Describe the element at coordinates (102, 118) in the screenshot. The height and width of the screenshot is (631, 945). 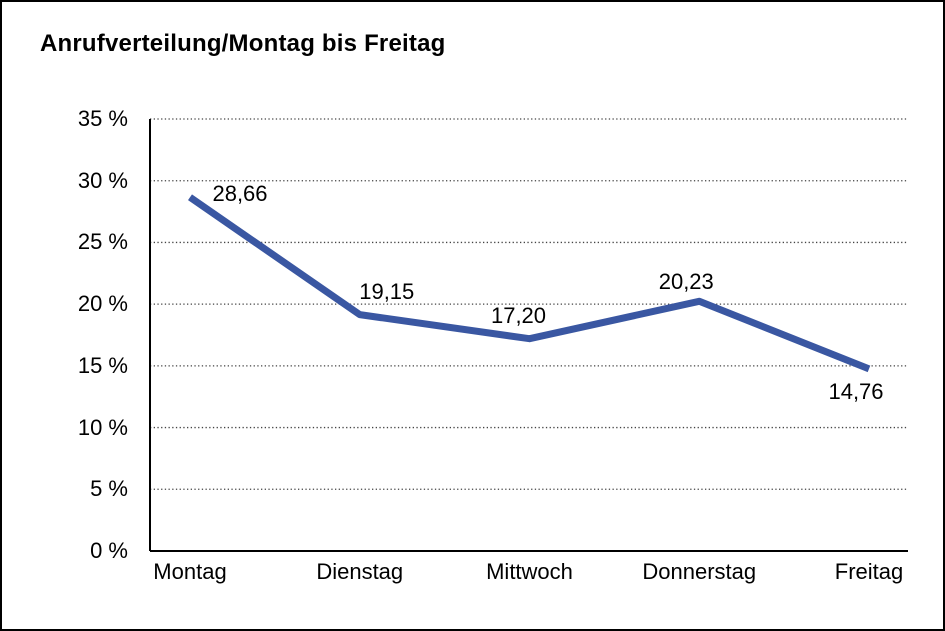
I see `y-axis-tick-label: 35 %` at that location.